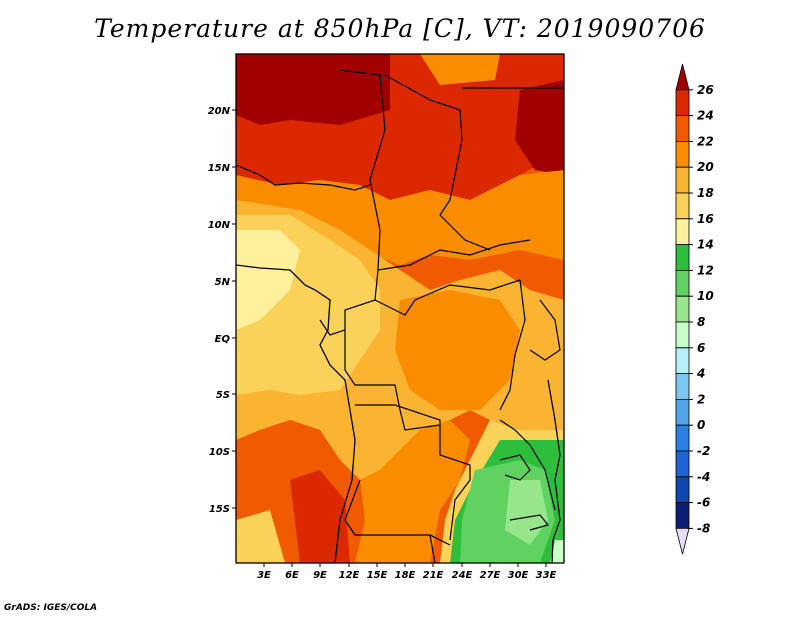 This screenshot has height=618, width=800. I want to click on lat-labels: 20N 15N 10N 5N EQ 5S 10S 15S, so click(219, 310).